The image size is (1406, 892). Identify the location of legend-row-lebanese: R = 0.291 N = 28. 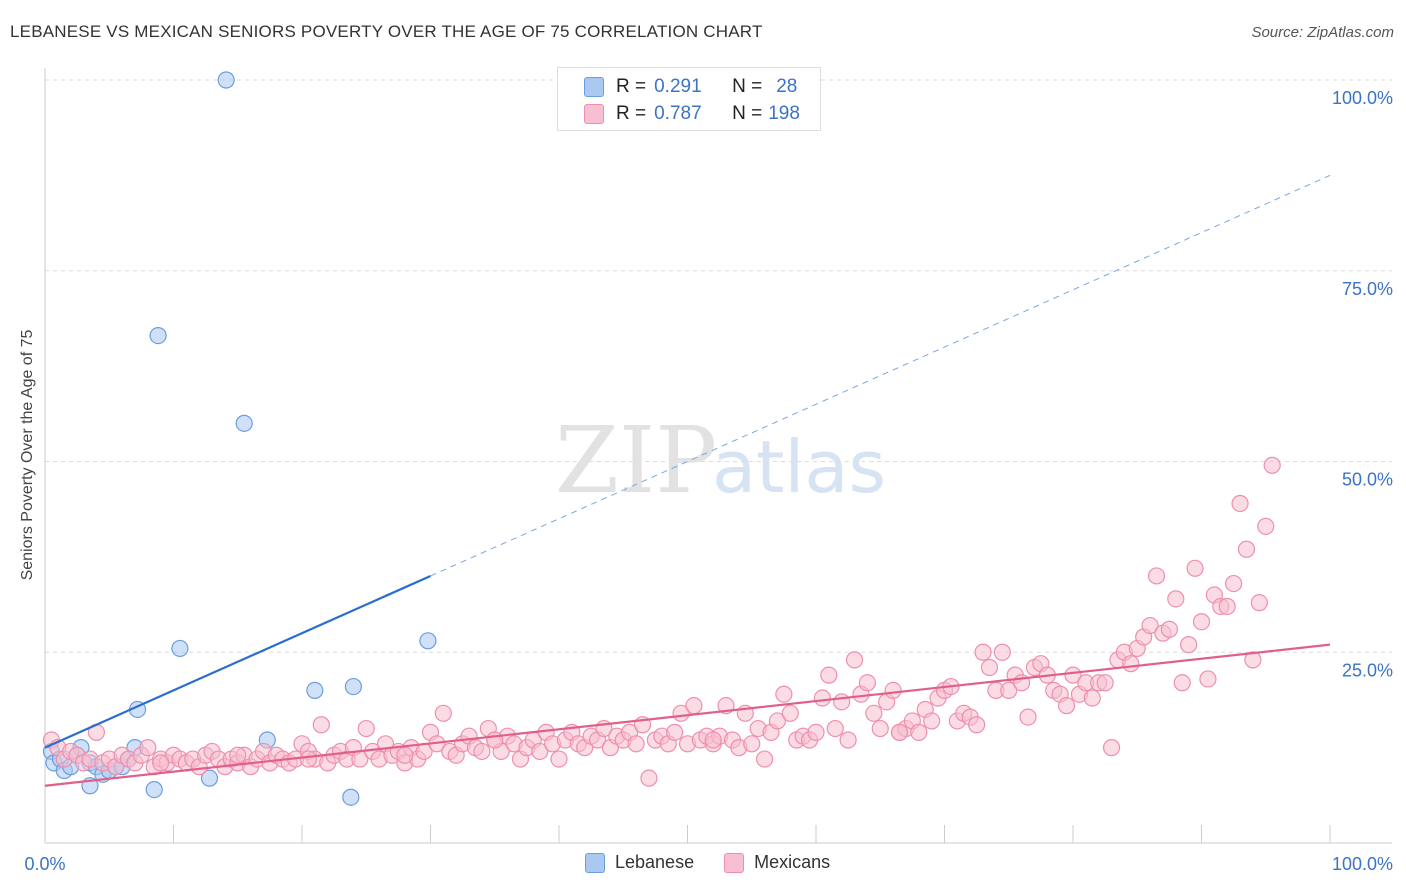
(690, 87).